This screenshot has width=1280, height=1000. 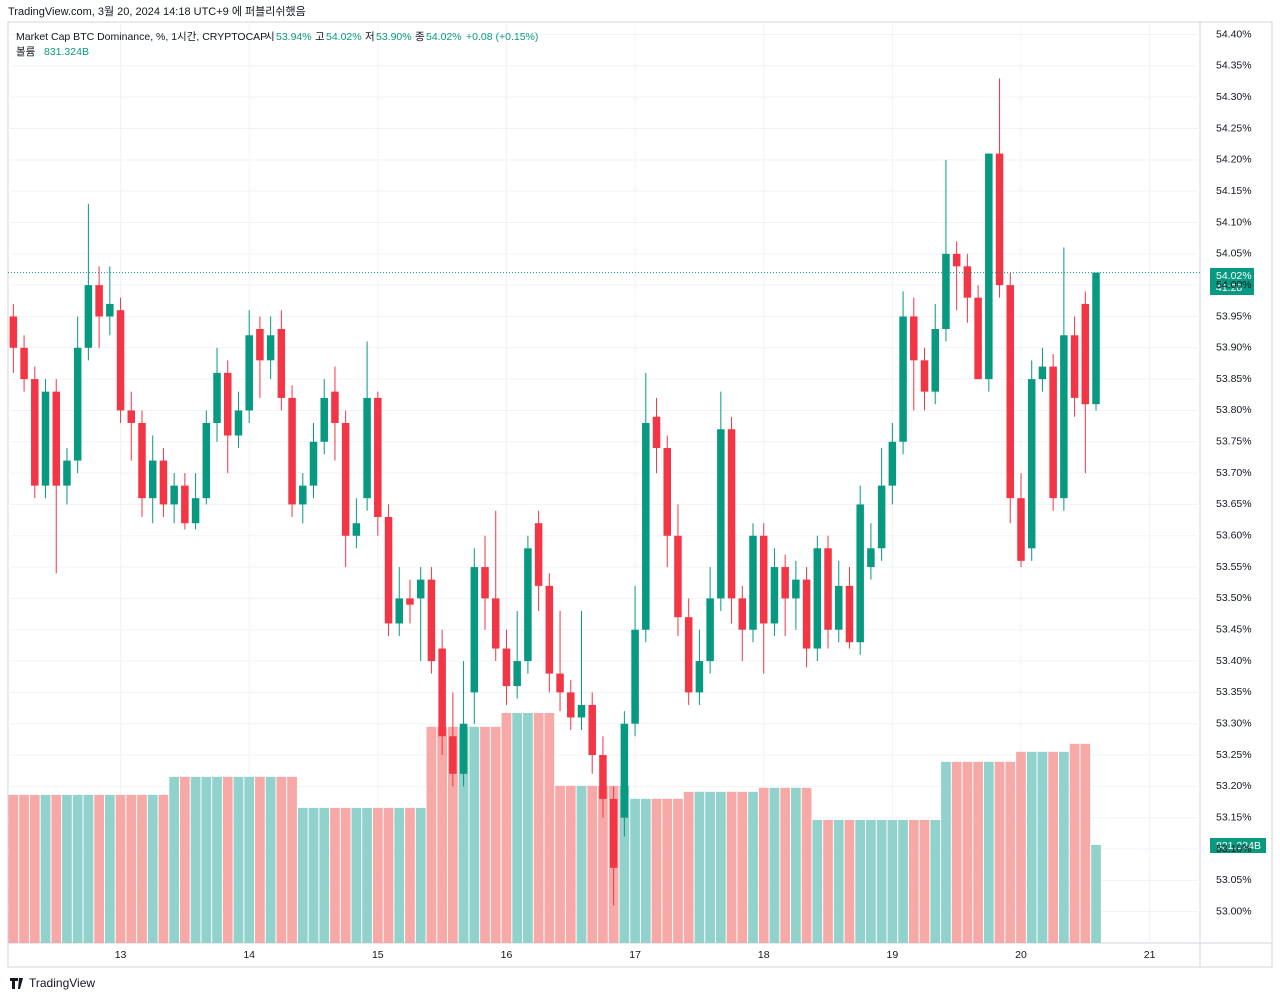 What do you see at coordinates (394, 37) in the screenshot?
I see `low: 53.90%` at bounding box center [394, 37].